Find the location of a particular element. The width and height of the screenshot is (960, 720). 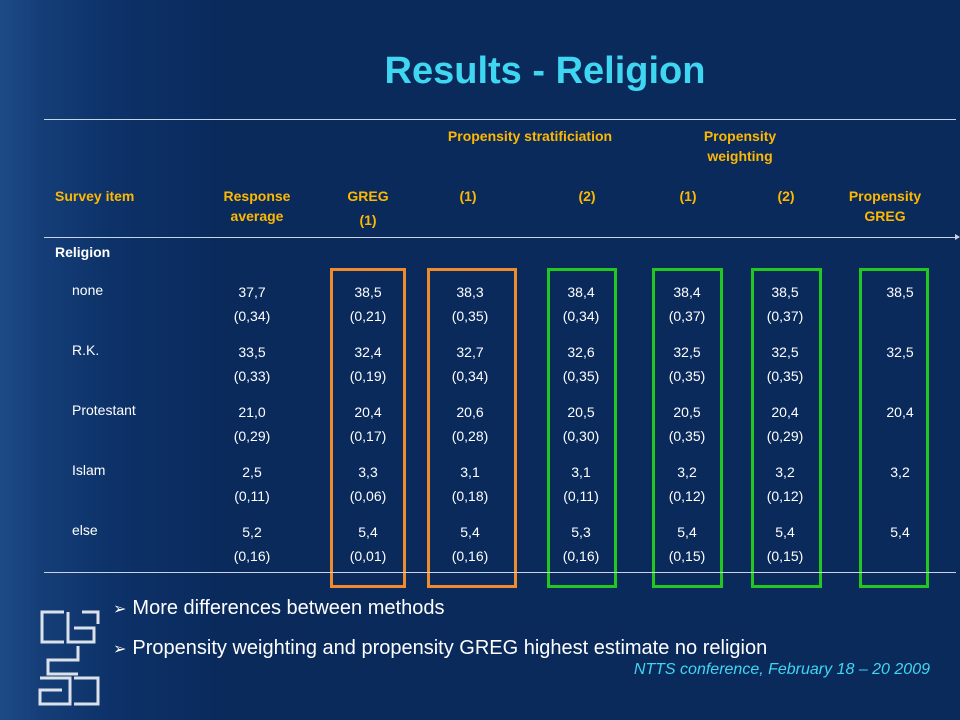

table-cell: 38,4 (0,34) is located at coordinates (581, 304).